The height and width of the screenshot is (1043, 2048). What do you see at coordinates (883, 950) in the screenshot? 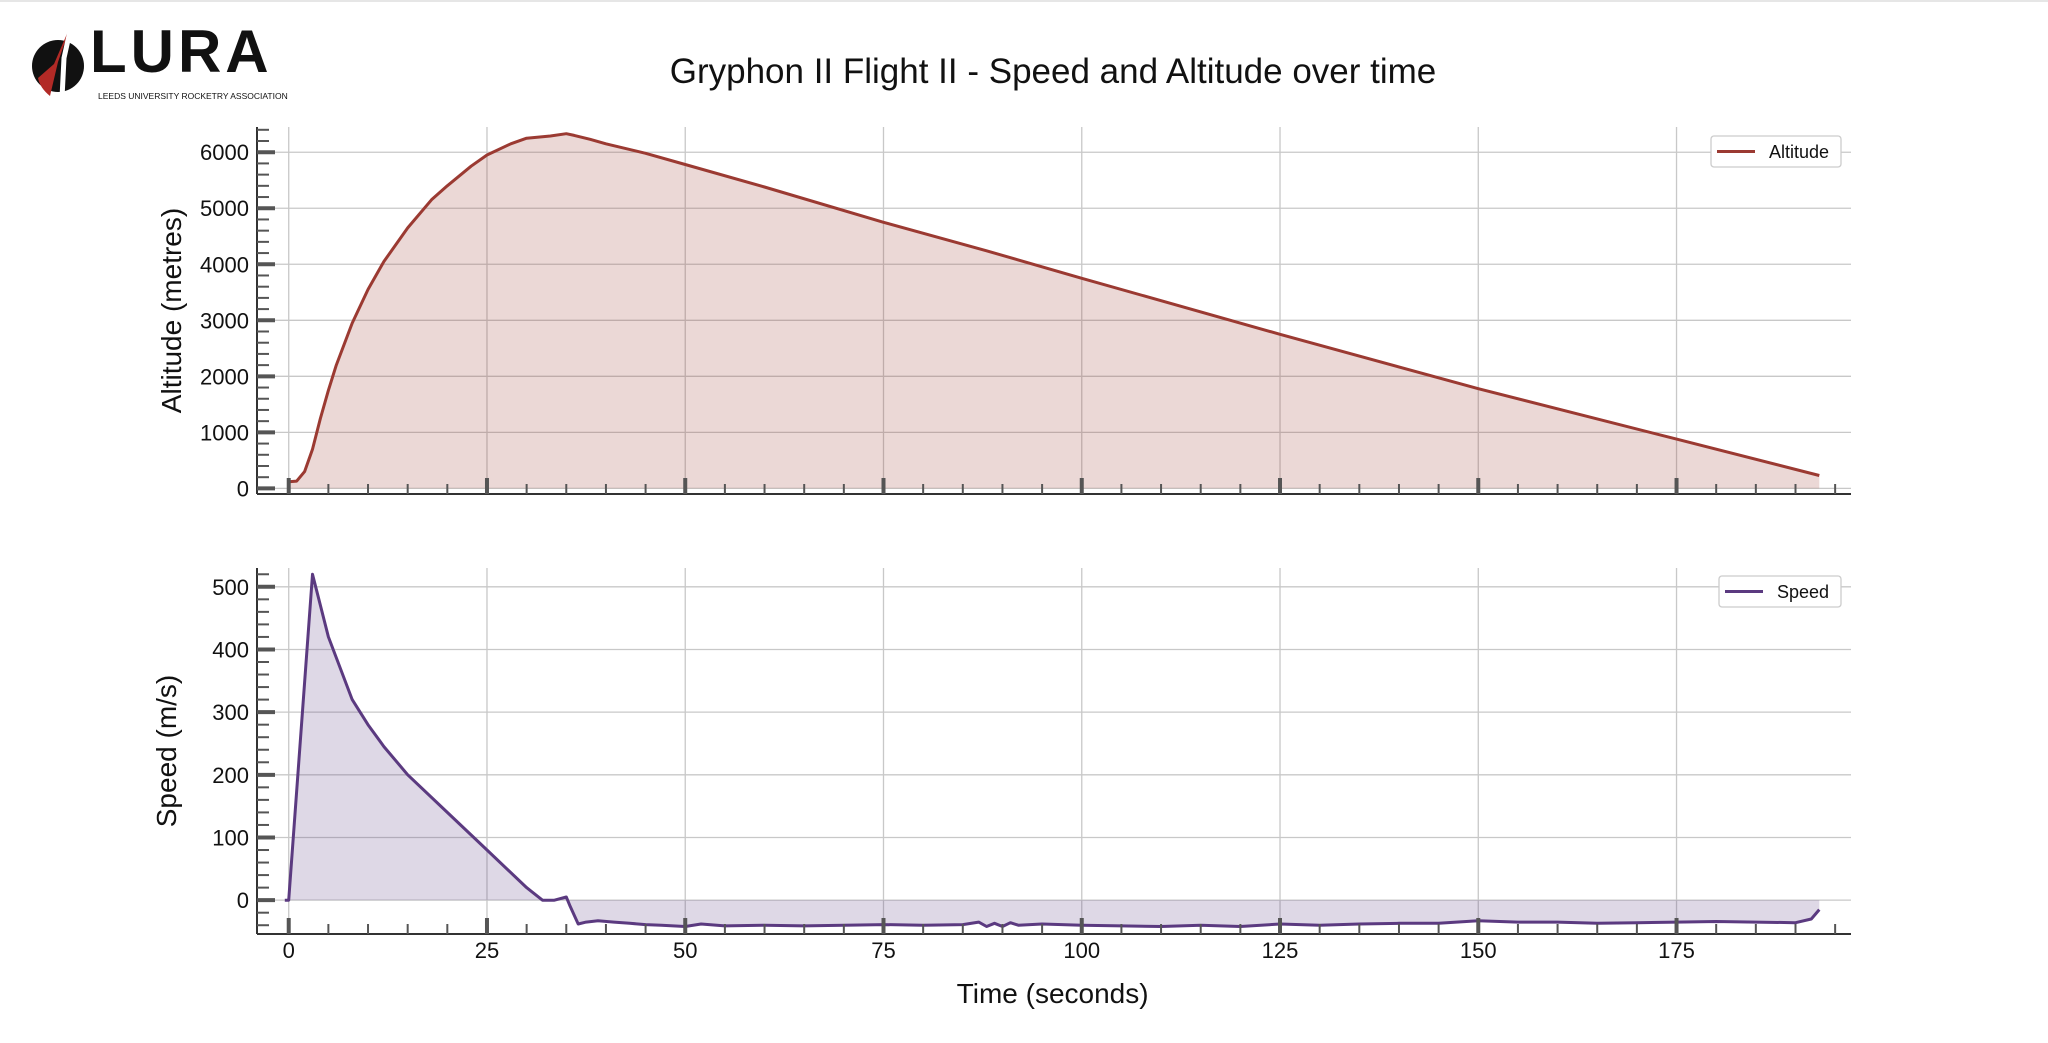
I see `x-tick-label: 75` at bounding box center [883, 950].